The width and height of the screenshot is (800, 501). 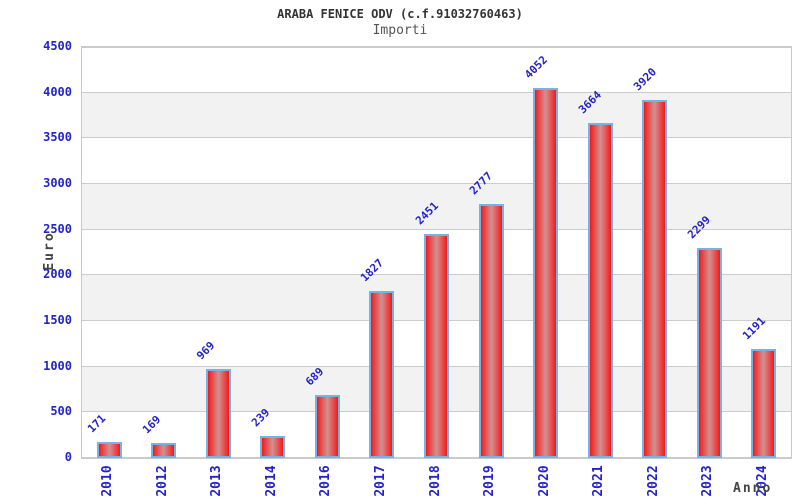 What do you see at coordinates (57, 46) in the screenshot?
I see `y-tick-label: 4500` at bounding box center [57, 46].